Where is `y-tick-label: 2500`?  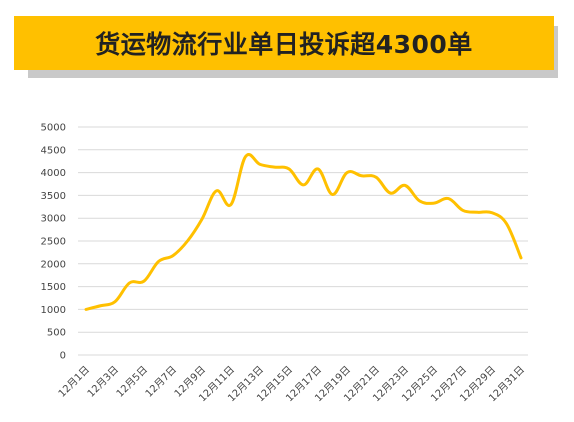 y-tick-label: 2500 is located at coordinates (53, 242).